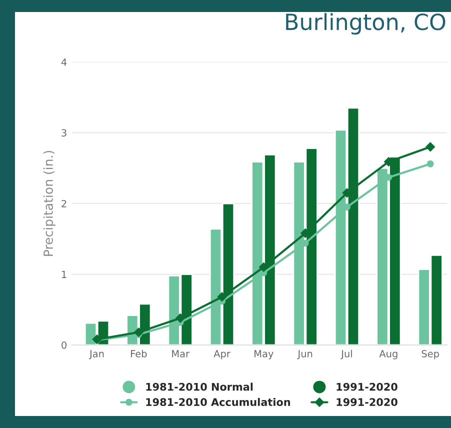  Describe the element at coordinates (96, 355) in the screenshot. I see `x-tick-label: Jan` at that location.